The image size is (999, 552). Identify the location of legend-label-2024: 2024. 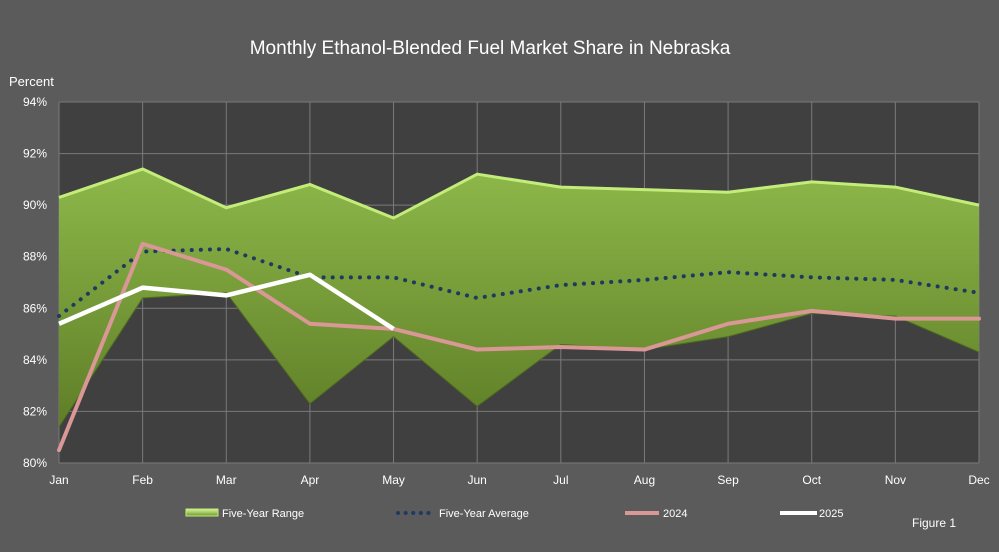
(675, 514).